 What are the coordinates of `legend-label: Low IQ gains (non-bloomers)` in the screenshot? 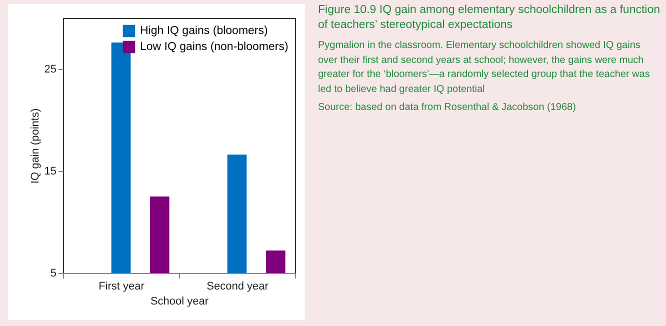 It's located at (214, 47).